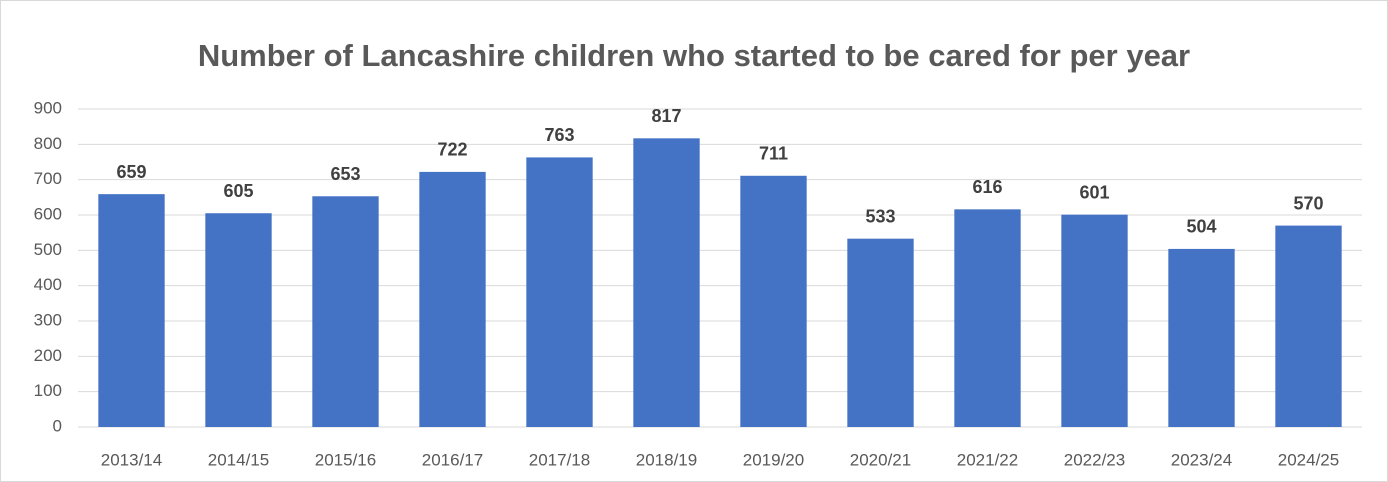 The image size is (1388, 482). Describe the element at coordinates (48, 107) in the screenshot. I see `y-tick-label: 900` at that location.